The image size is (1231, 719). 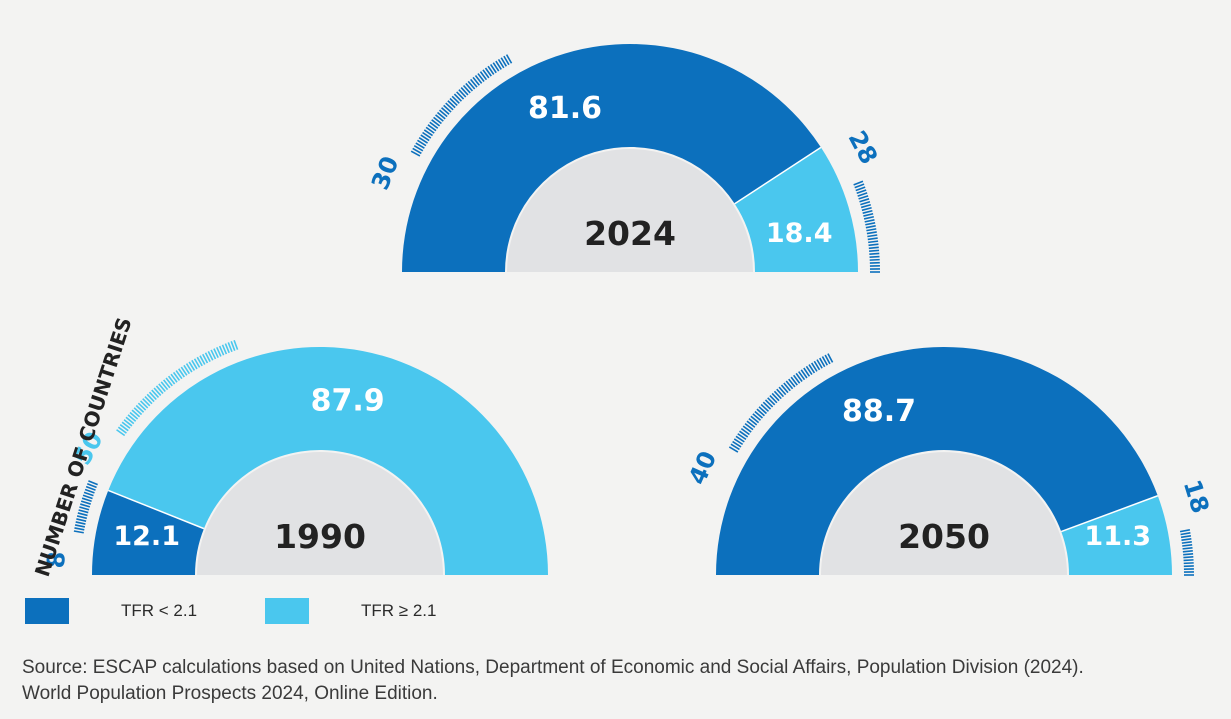 I want to click on legend-swatch-high, so click(x=287, y=611).